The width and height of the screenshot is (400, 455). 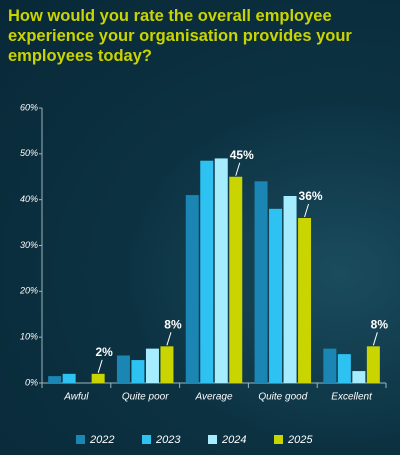 What do you see at coordinates (104, 352) in the screenshot?
I see `value-label: 2%` at bounding box center [104, 352].